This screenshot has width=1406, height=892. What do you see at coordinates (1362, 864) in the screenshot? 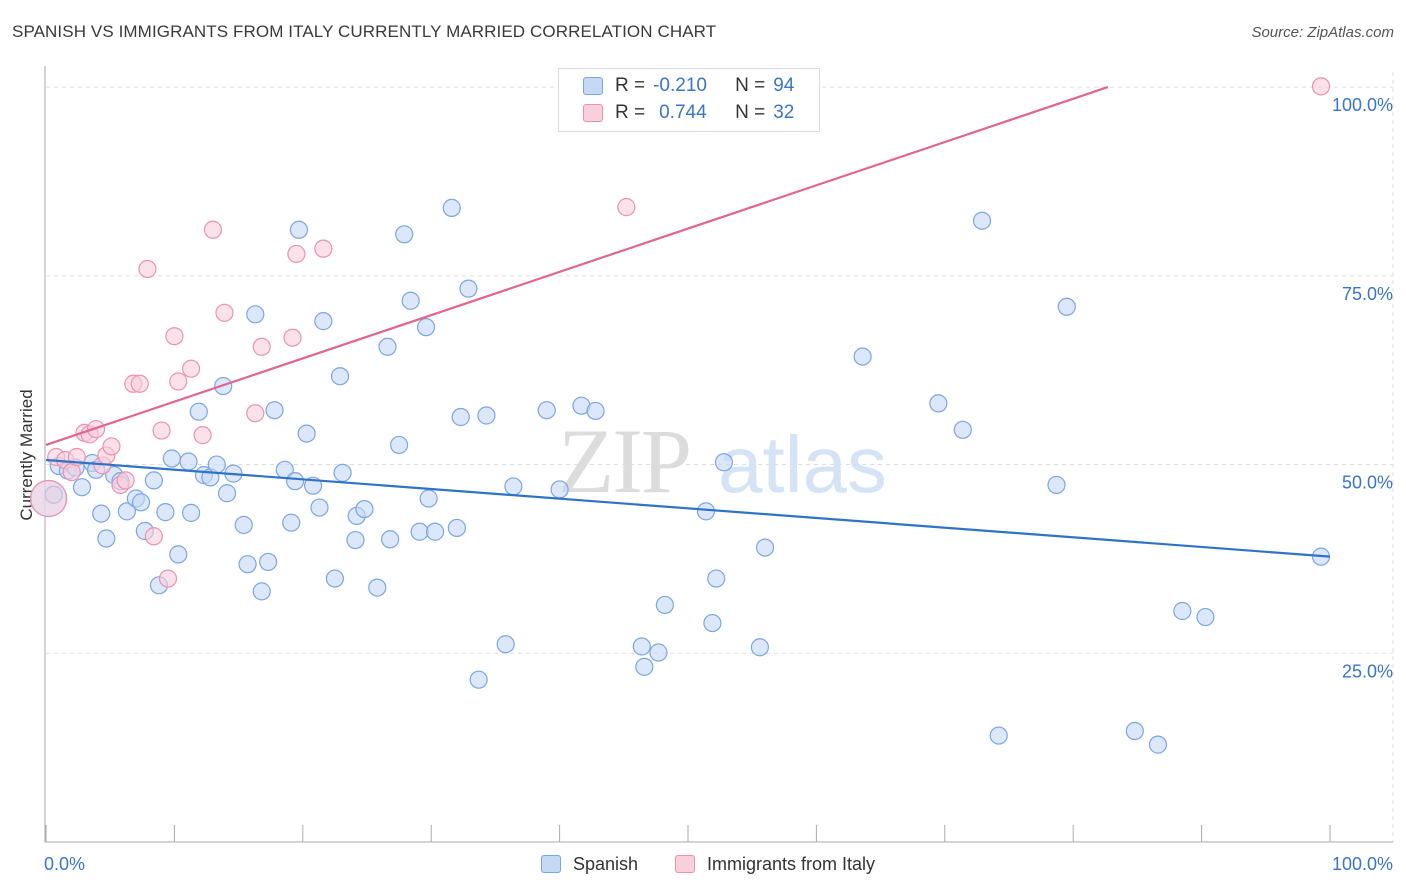
I see `x-tick-label-max: 100.0%` at bounding box center [1362, 864].